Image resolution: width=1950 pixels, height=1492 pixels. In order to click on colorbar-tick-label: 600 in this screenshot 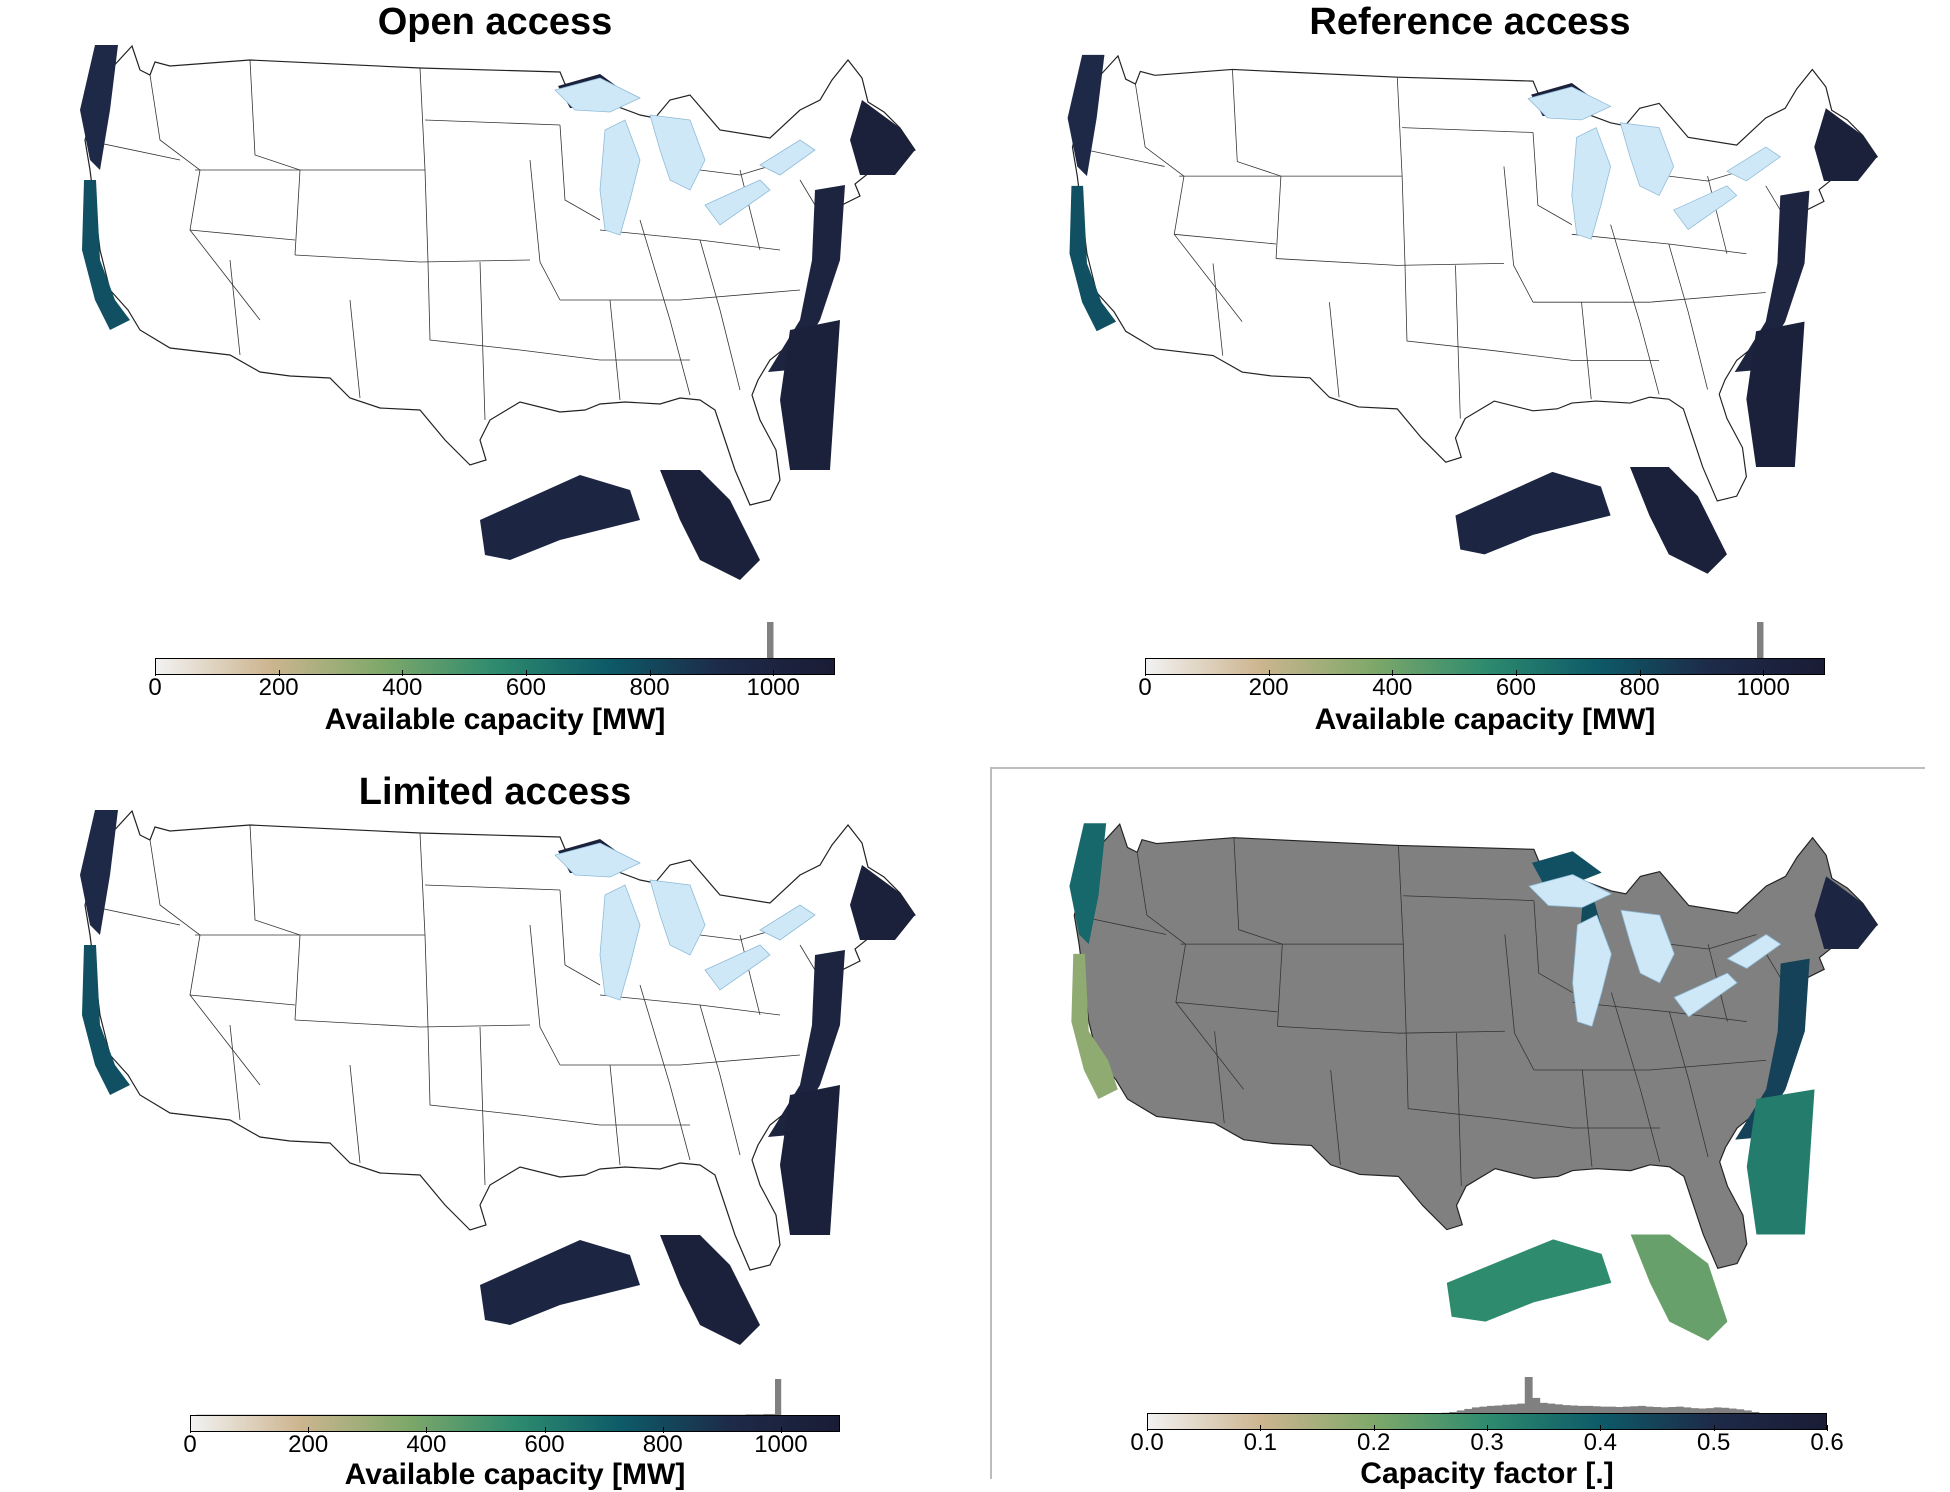, I will do `click(1515, 687)`.